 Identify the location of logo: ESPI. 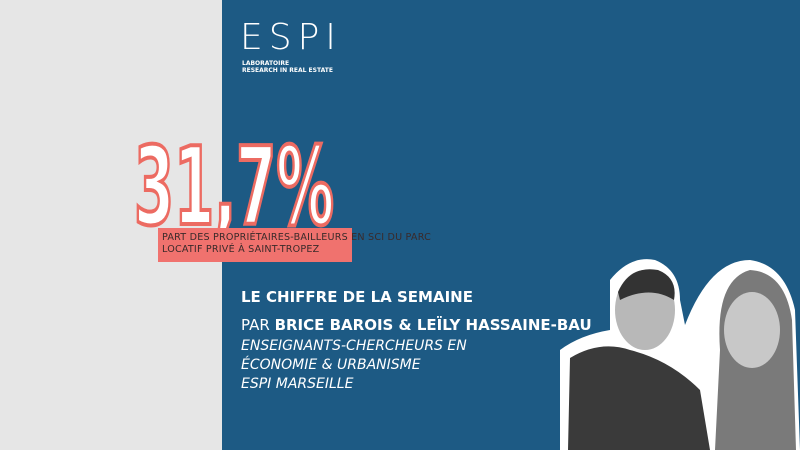
(291, 37).